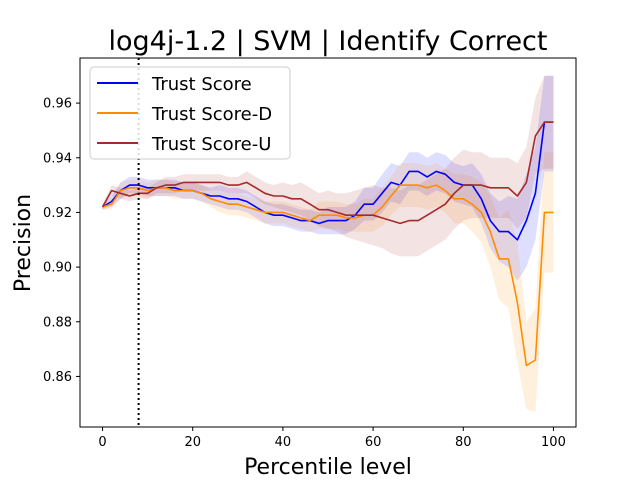 The image size is (640, 480). What do you see at coordinates (102, 442) in the screenshot?
I see `x-tick-label: 0` at bounding box center [102, 442].